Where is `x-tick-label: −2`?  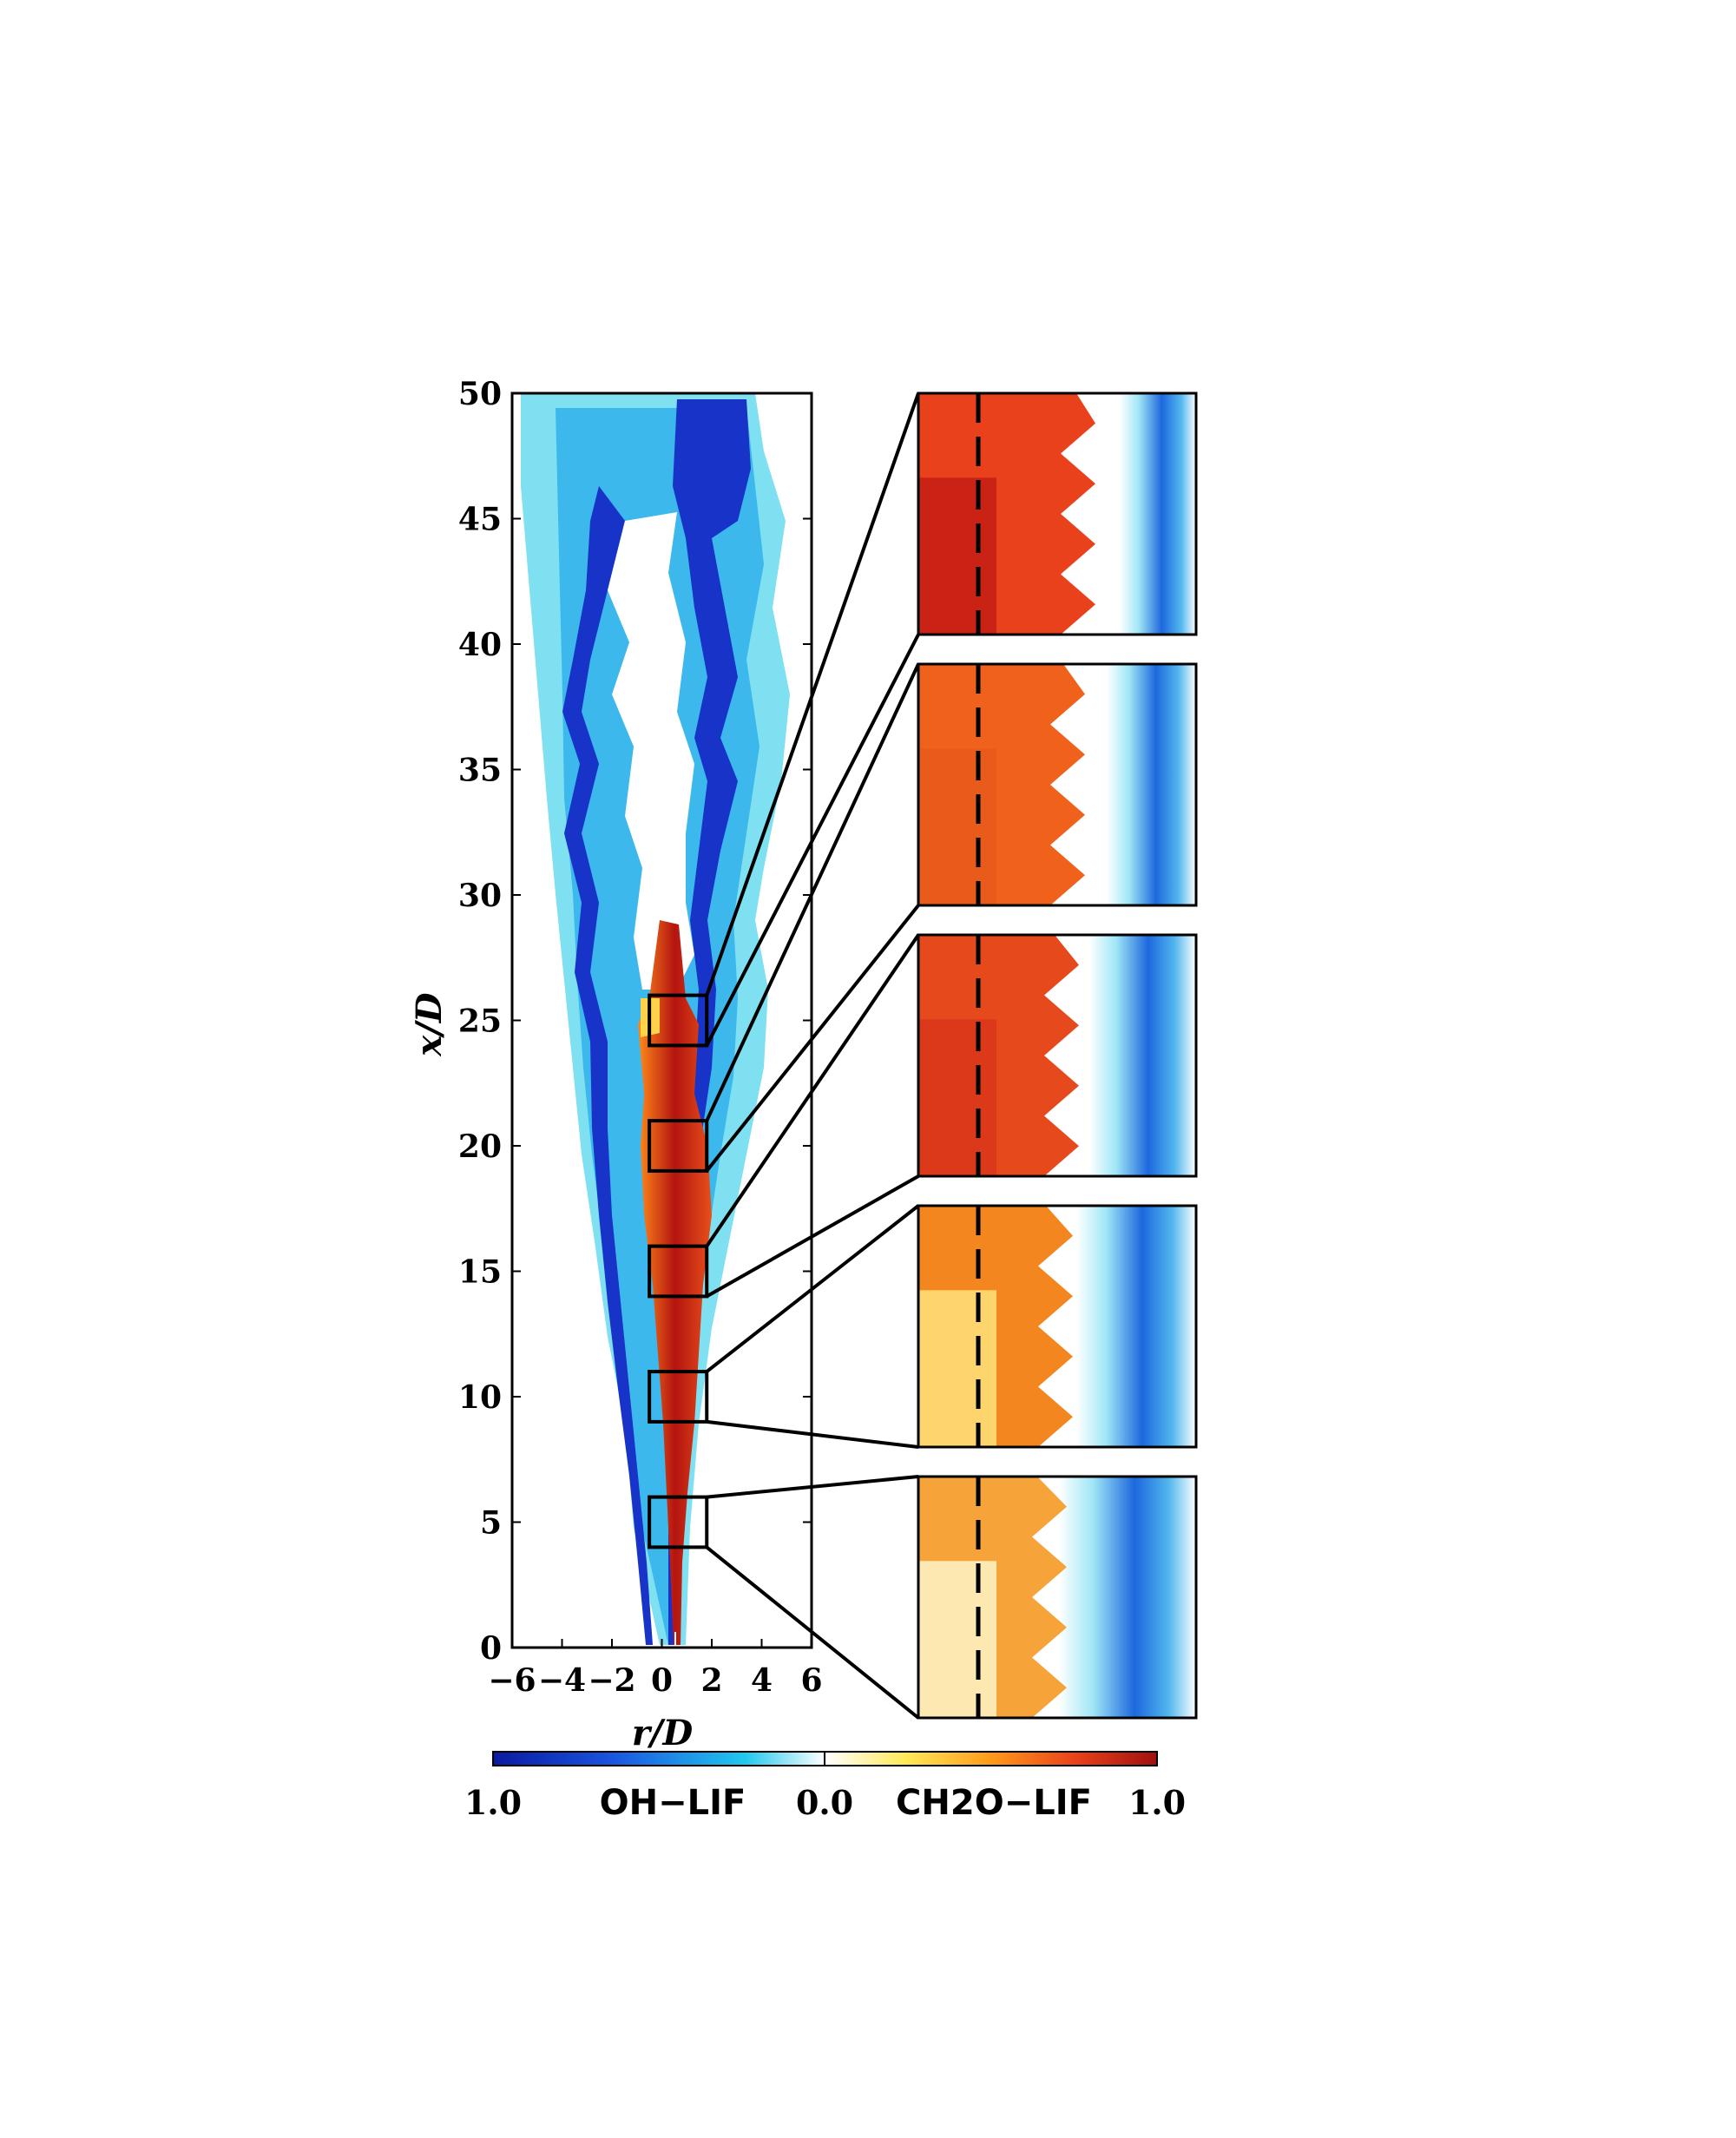 x-tick-label: −2 is located at coordinates (611, 1680).